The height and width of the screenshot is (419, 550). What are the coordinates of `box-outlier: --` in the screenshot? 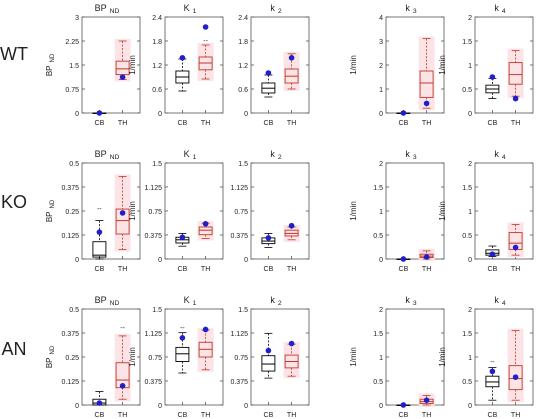 It's located at (492, 362).